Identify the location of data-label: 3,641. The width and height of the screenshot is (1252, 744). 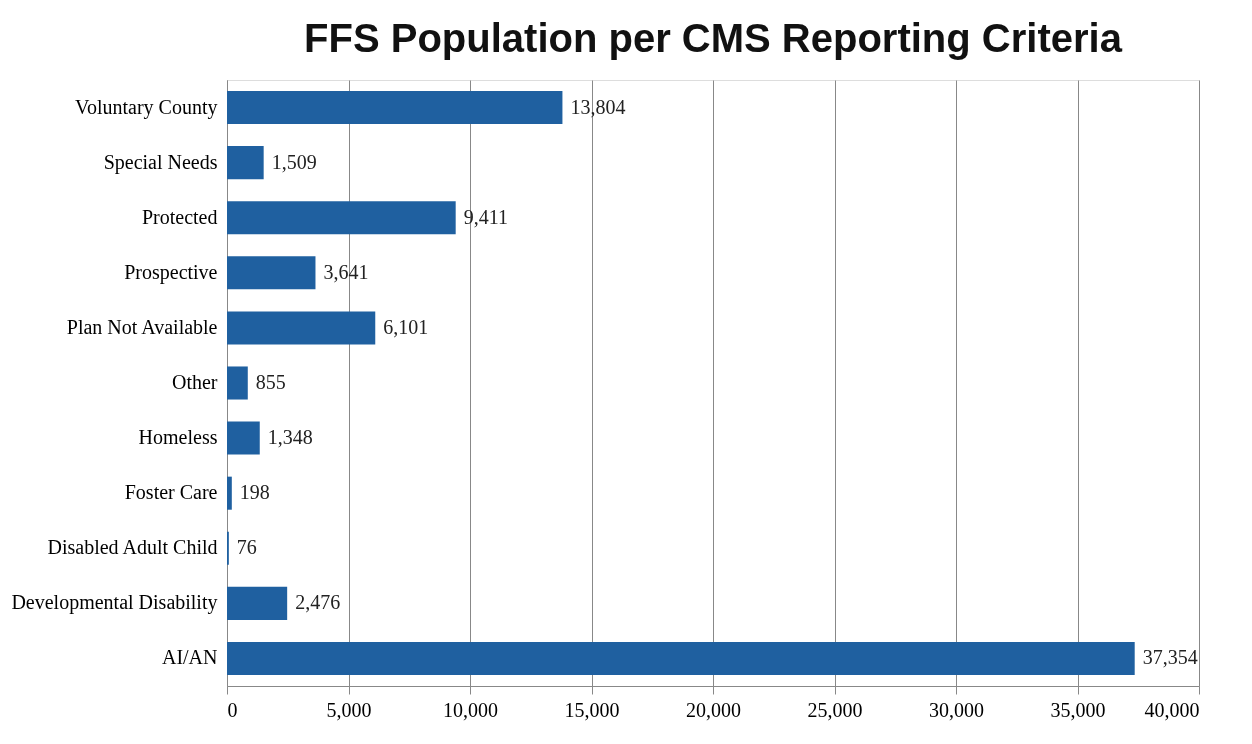
(346, 271).